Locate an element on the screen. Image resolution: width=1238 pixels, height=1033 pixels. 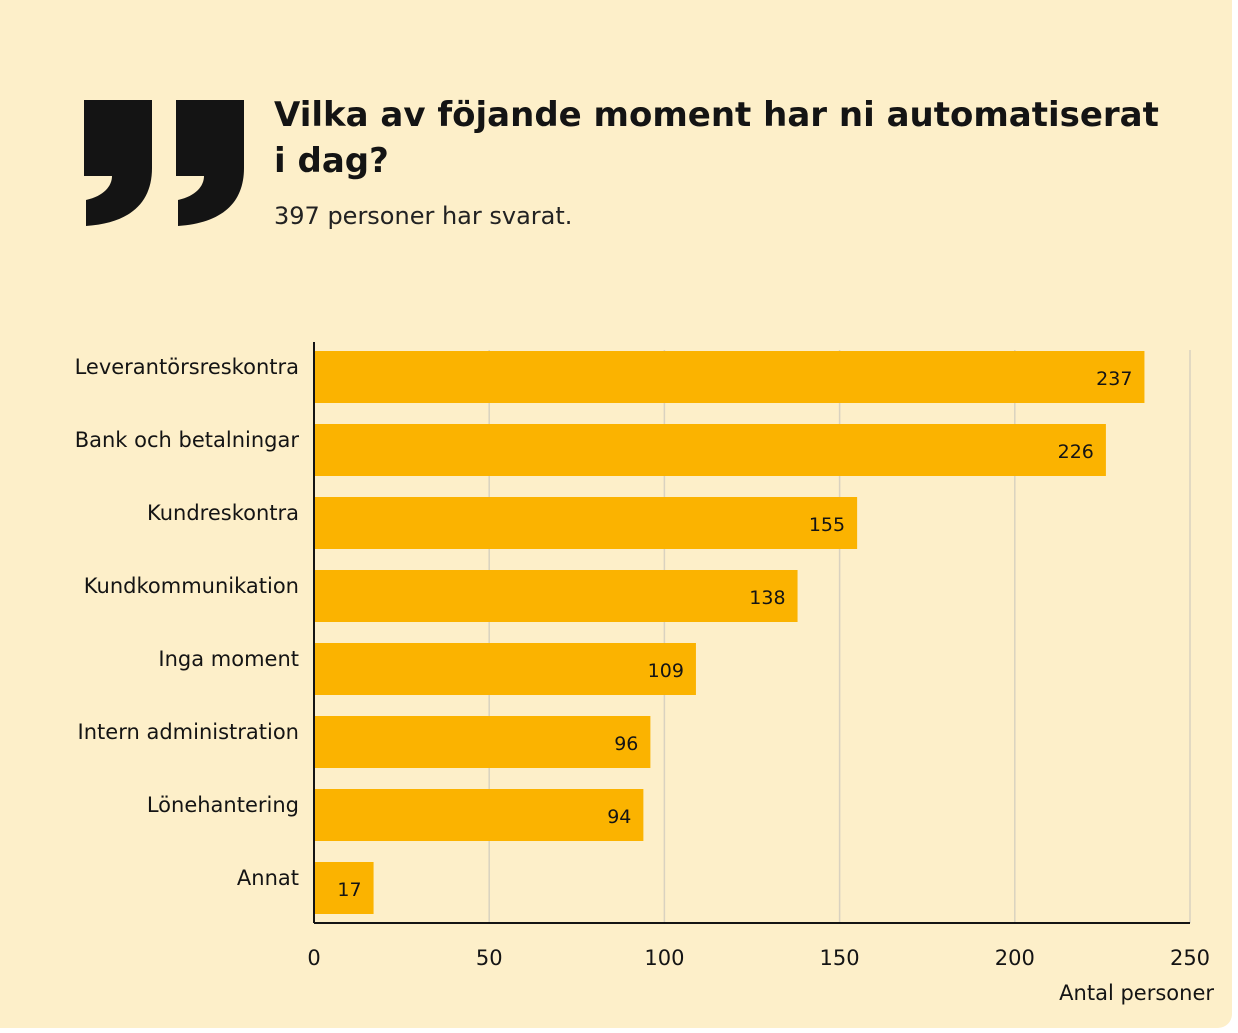
data-label: 94 is located at coordinates (619, 817).